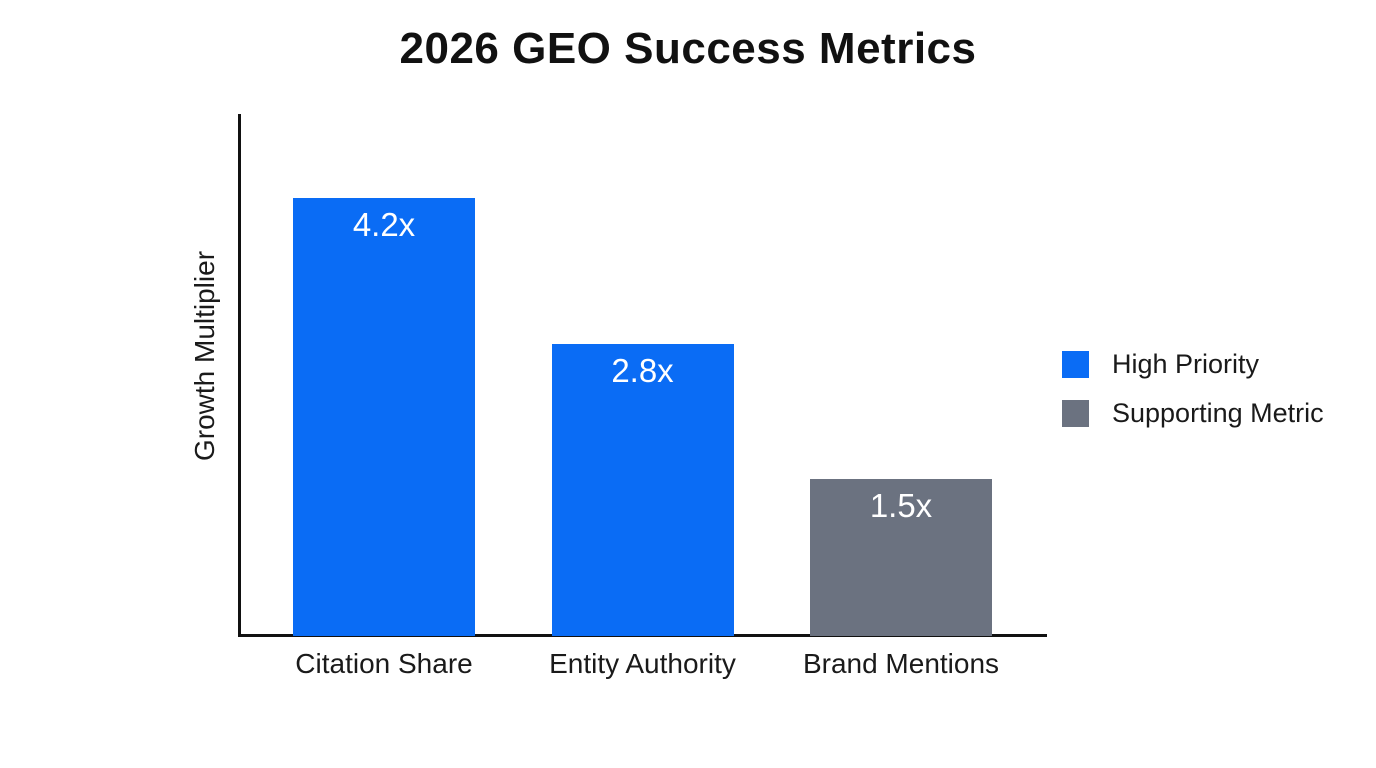 Image resolution: width=1376 pixels, height=768 pixels. I want to click on legend-swatch-supporting-metric, so click(1075, 413).